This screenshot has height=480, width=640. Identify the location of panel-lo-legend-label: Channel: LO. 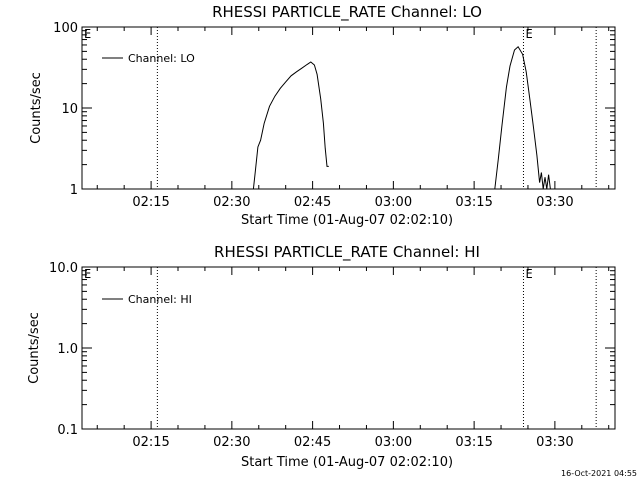
(161, 58).